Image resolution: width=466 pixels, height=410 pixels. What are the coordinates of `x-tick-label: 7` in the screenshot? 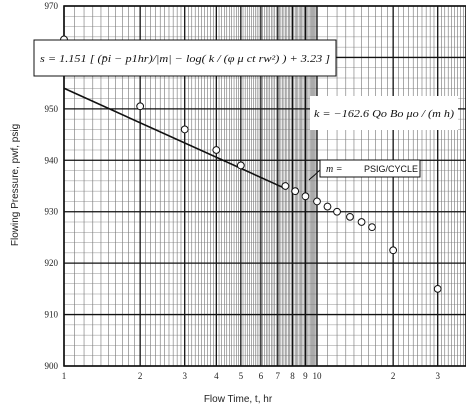 It's located at (278, 376).